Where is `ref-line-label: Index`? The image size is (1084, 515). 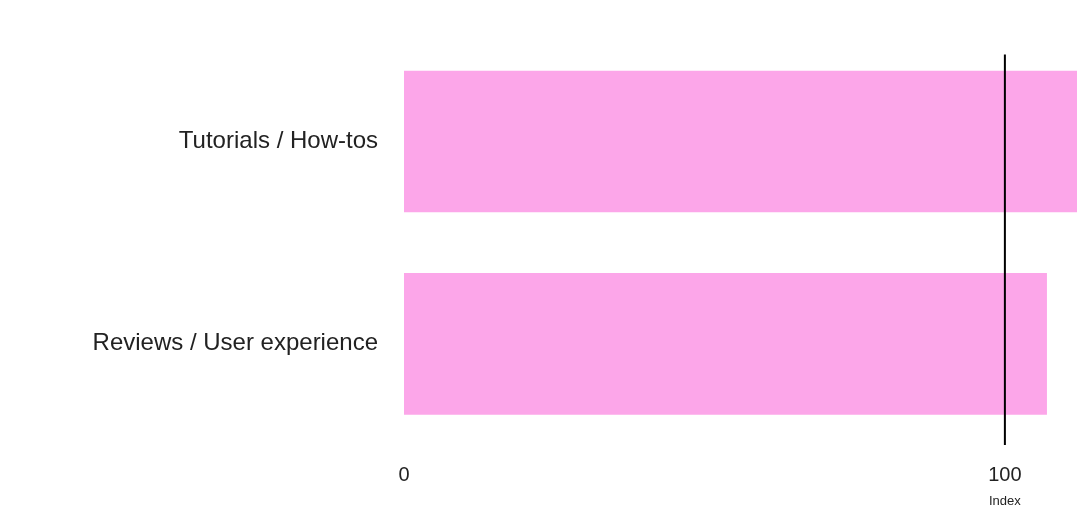 ref-line-label: Index is located at coordinates (1005, 501).